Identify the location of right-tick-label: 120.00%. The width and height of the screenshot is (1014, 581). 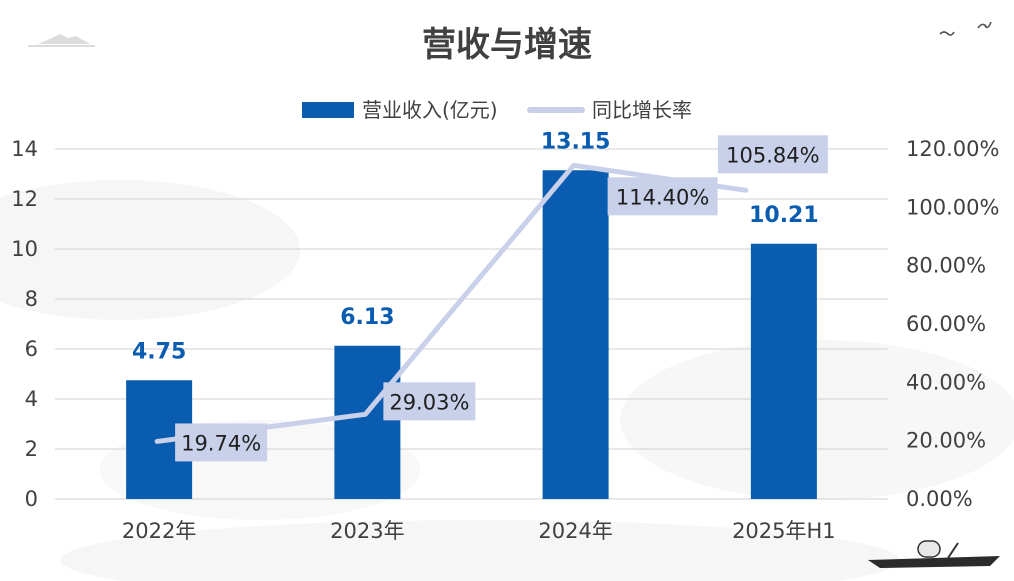
(952, 149).